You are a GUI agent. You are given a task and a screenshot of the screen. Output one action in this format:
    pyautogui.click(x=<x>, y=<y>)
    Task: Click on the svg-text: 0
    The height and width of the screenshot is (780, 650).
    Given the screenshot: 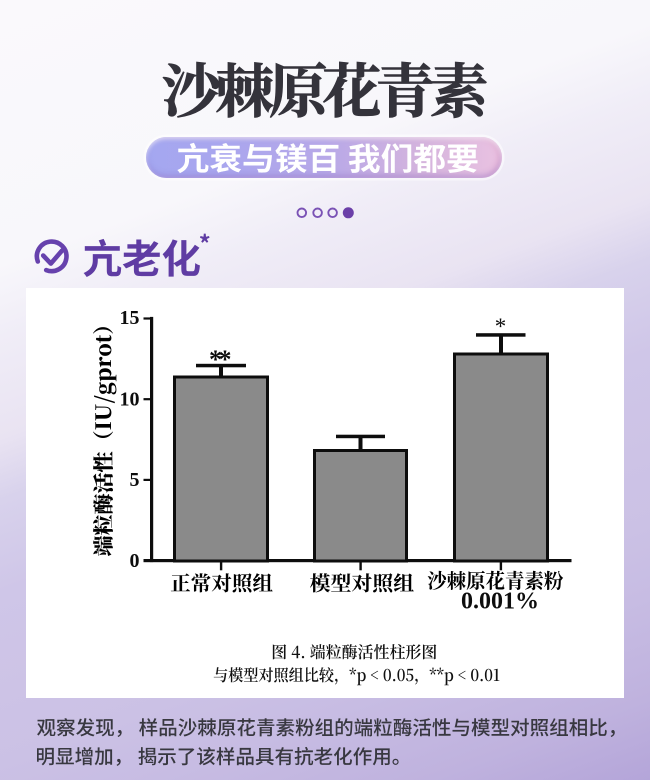 What is the action you would take?
    pyautogui.click(x=135, y=561)
    